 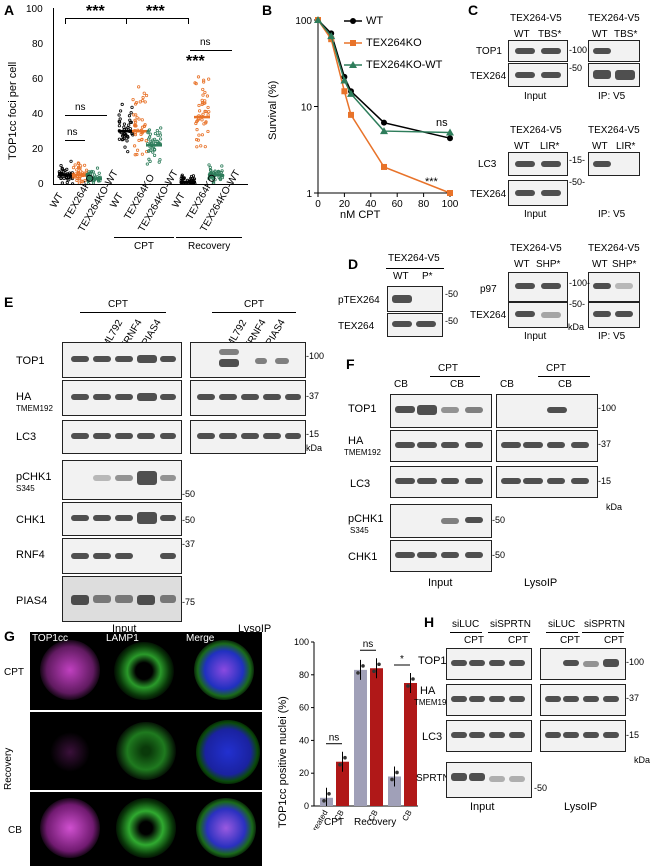 What do you see at coordinates (366, 519) in the screenshot?
I see `f-row: pCHK1` at bounding box center [366, 519].